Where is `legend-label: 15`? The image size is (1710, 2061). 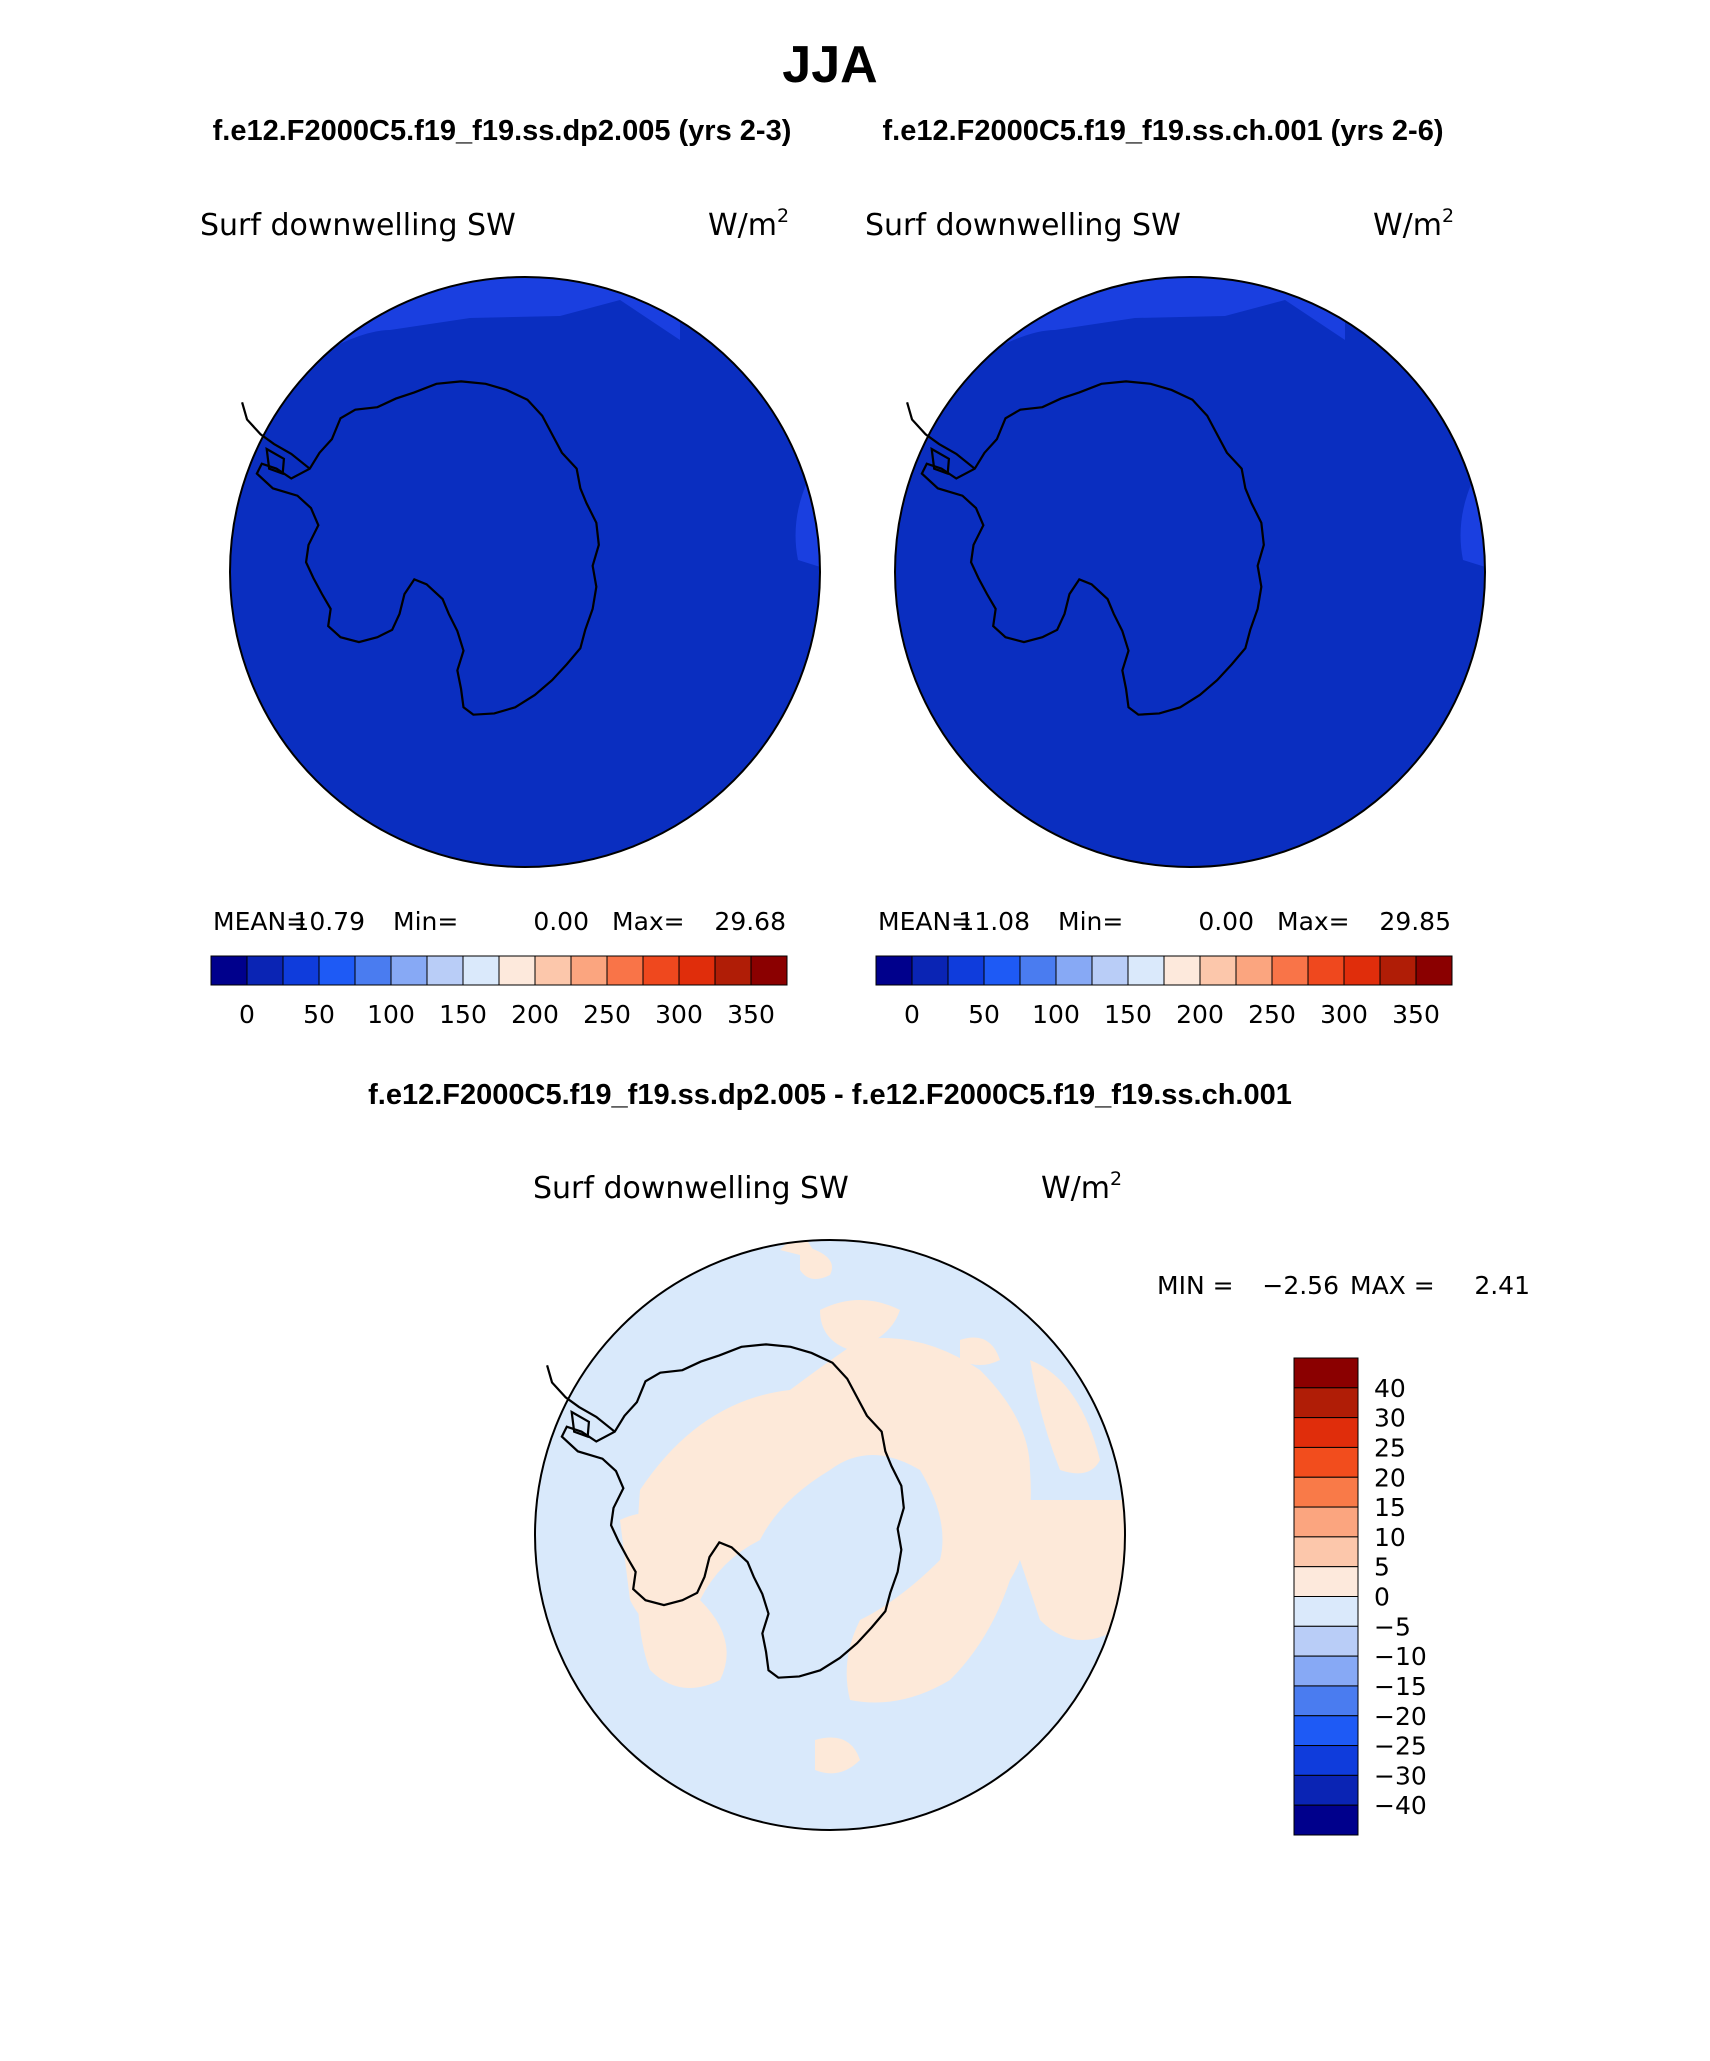 legend-label: 15 is located at coordinates (1390, 1507).